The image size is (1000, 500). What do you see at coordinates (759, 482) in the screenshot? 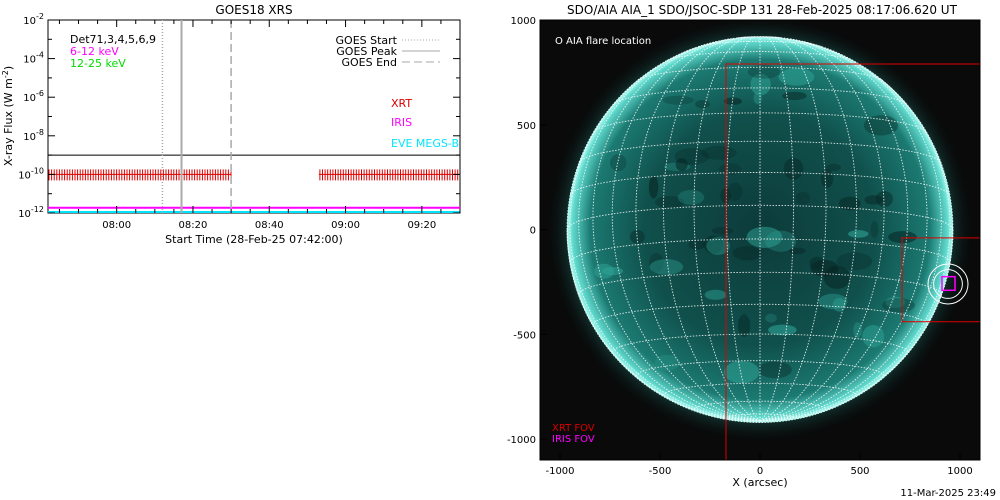
I see `aia-map-x-axis-label: X (arcsec)` at bounding box center [759, 482].